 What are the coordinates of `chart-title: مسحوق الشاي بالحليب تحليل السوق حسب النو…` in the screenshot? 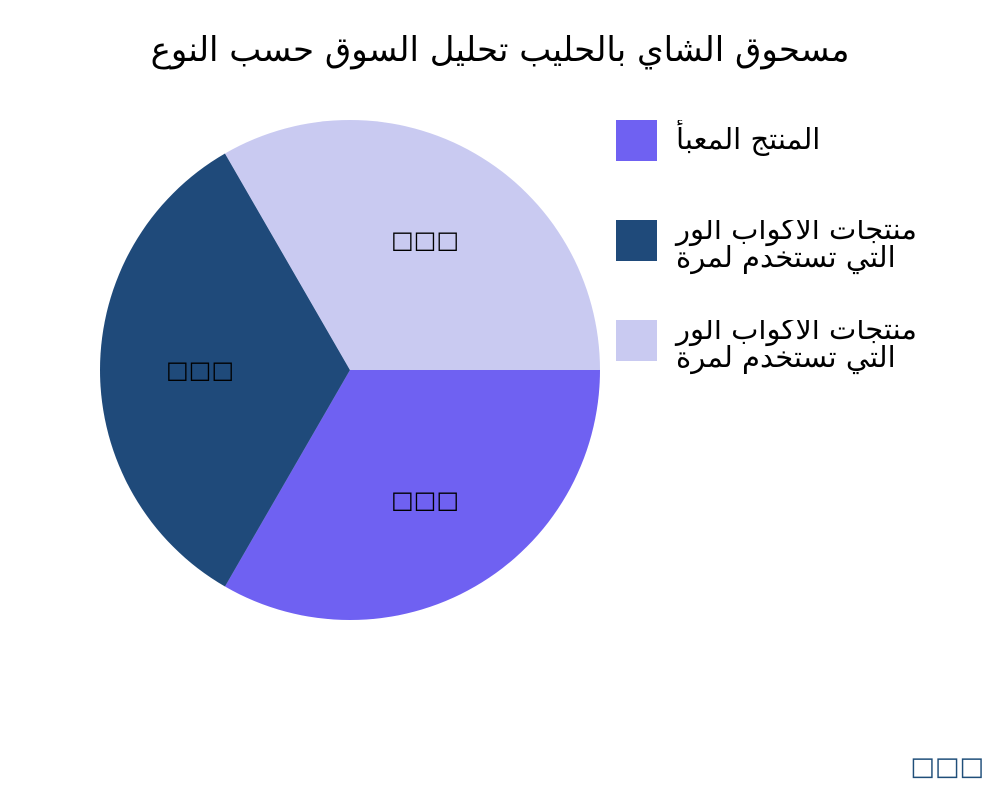 It's located at (500, 50).